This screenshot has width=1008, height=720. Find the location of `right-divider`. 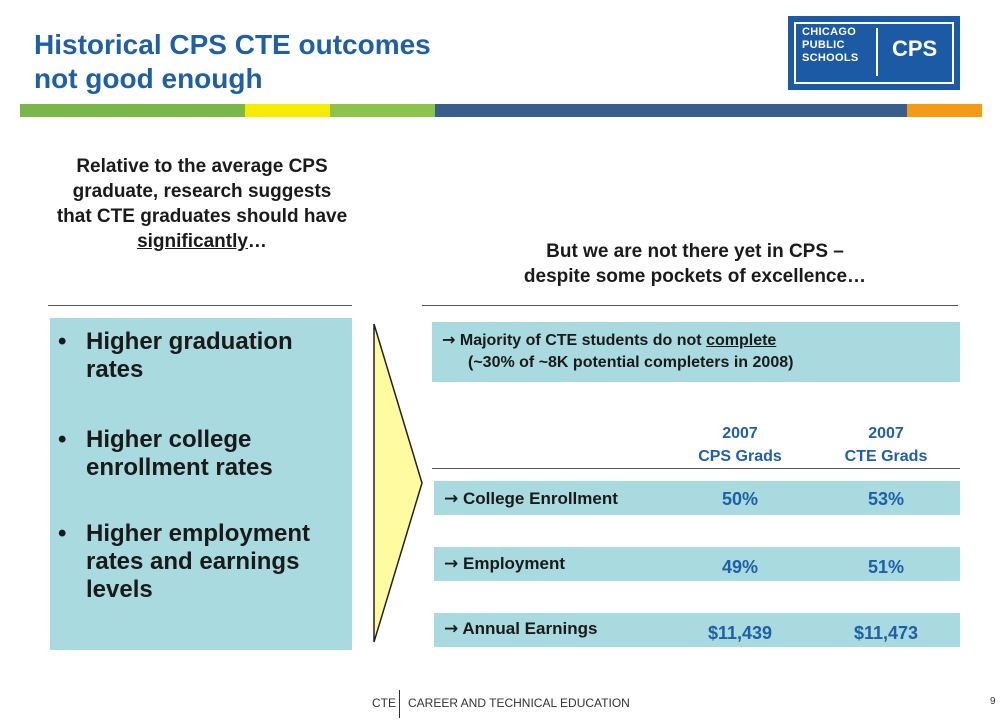

right-divider is located at coordinates (690, 305).